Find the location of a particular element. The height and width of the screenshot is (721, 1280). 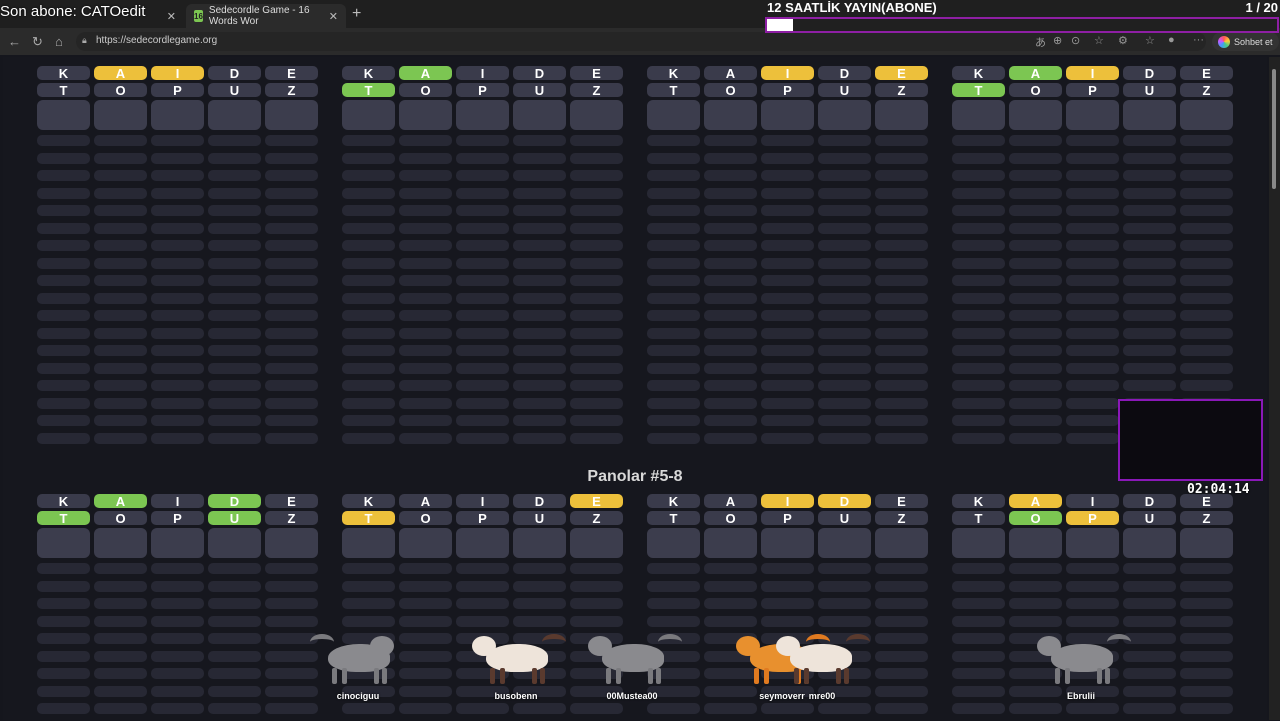

back-icon: ← is located at coordinates (14, 41).